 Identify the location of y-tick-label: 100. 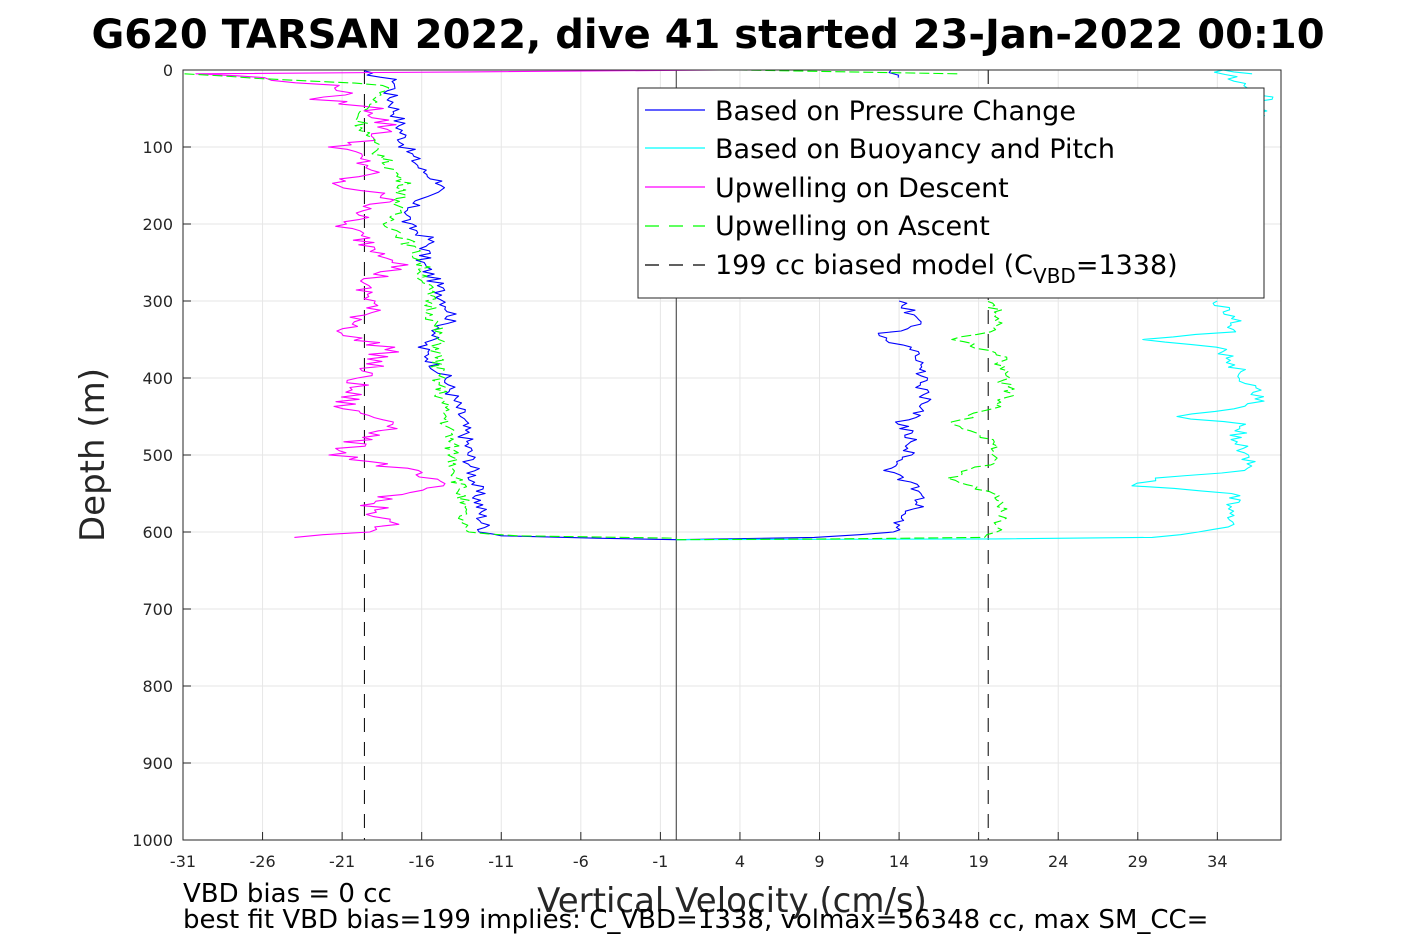
(157, 147).